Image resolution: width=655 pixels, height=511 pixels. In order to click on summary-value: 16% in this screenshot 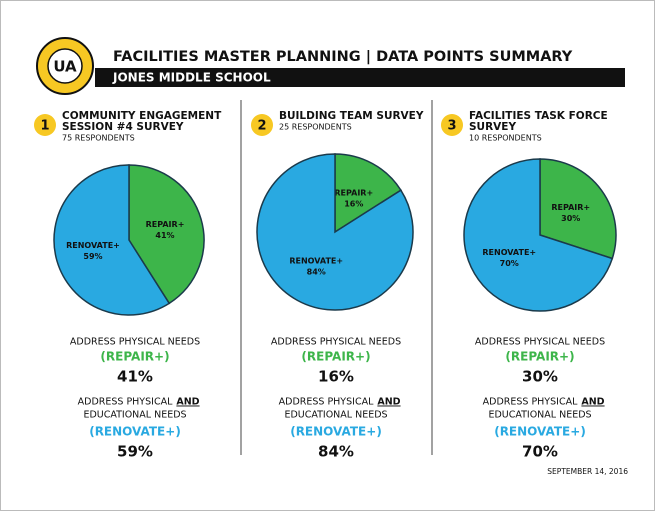, I will do `click(336, 377)`.